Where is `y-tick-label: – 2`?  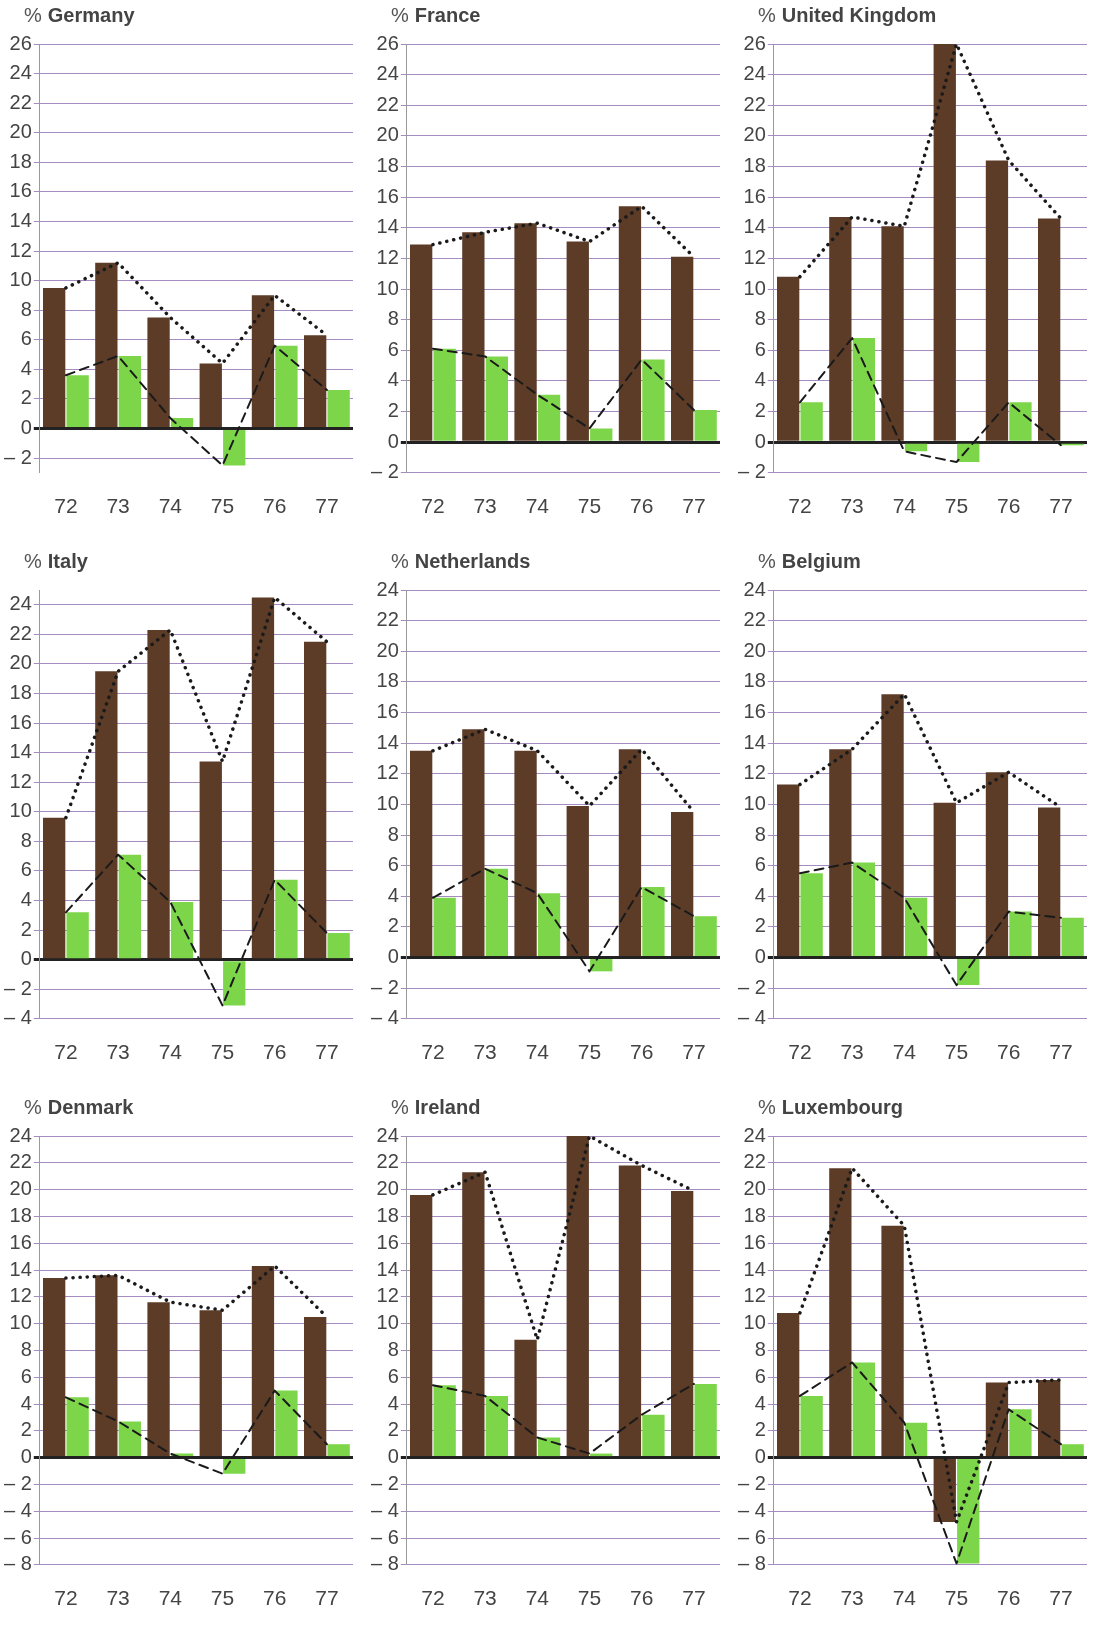 y-tick-label: – 2 is located at coordinates (751, 471).